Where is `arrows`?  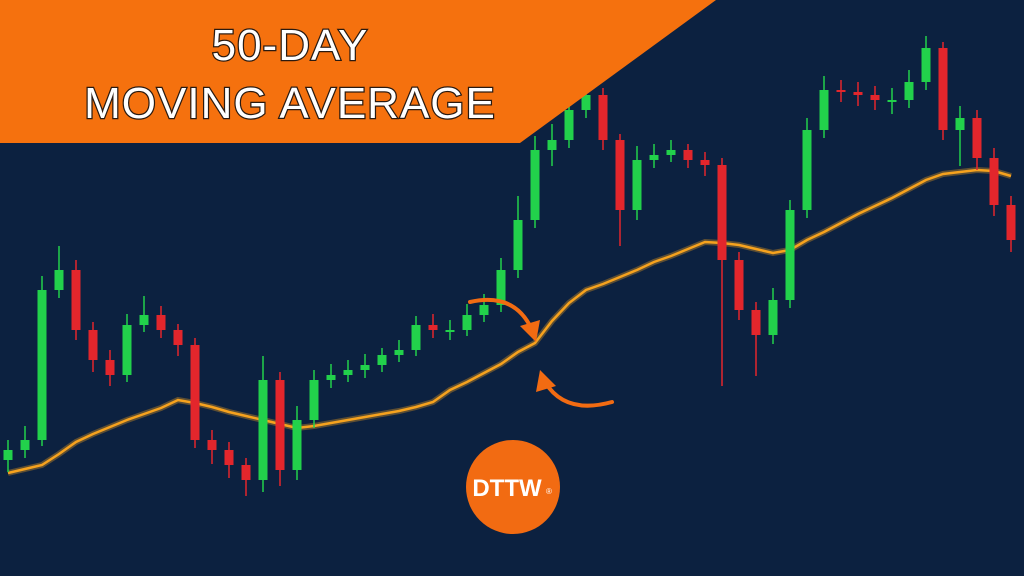 arrows is located at coordinates (541, 352).